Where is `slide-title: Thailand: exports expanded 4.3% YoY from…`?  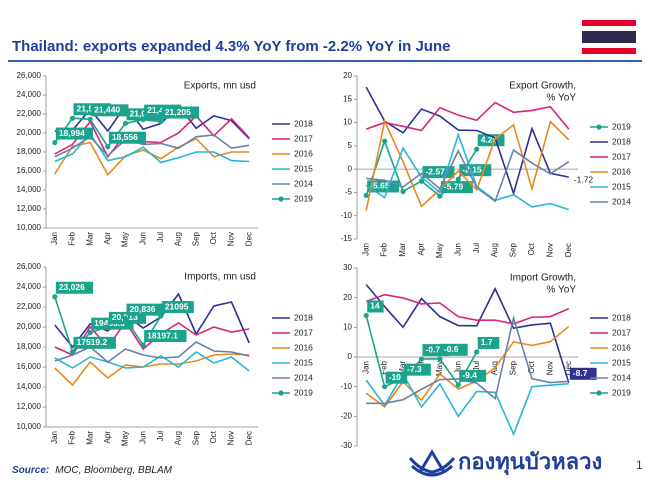
slide-title: Thailand: exports expanded 4.3% YoY from… is located at coordinates (231, 46).